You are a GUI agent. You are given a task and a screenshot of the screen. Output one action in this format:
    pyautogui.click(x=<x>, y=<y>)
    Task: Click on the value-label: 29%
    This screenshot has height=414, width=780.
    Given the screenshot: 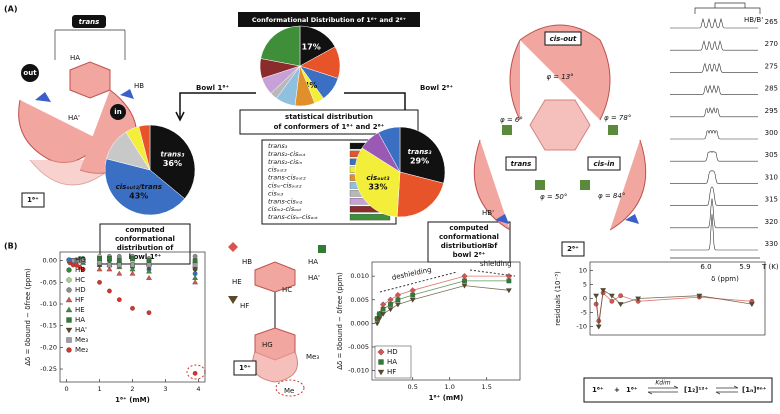 What is the action you would take?
    pyautogui.click(x=419, y=160)
    